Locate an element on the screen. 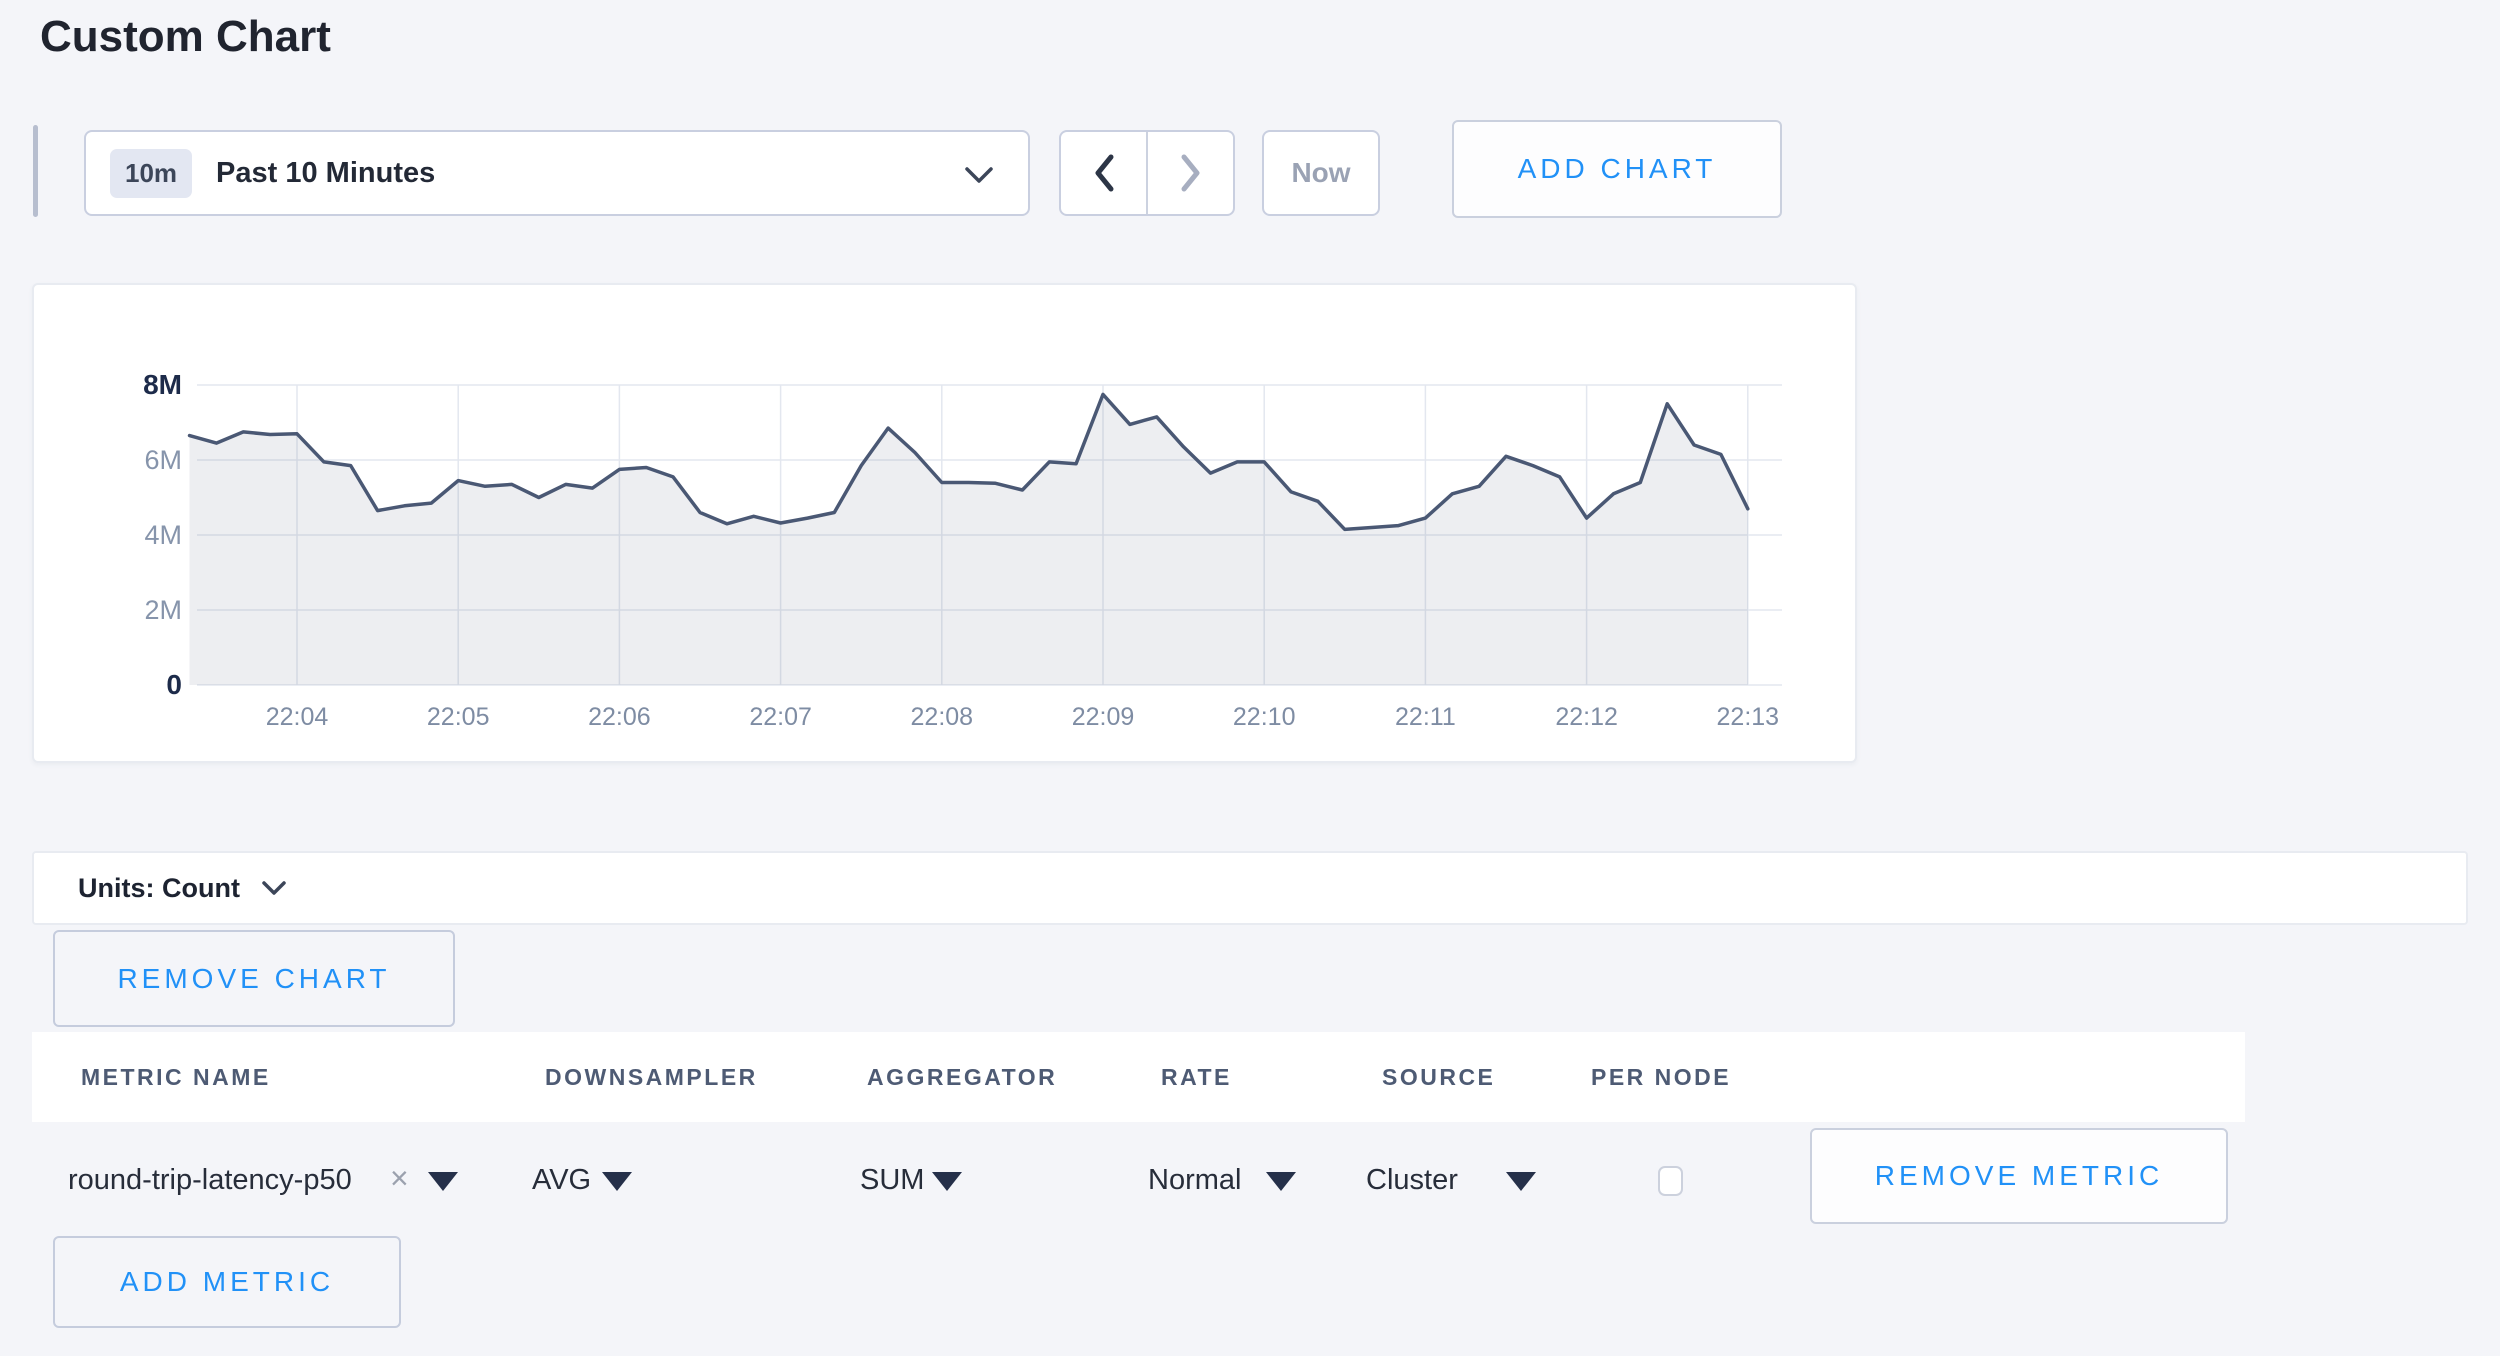  svg-text: 22:09 is located at coordinates (1103, 717).